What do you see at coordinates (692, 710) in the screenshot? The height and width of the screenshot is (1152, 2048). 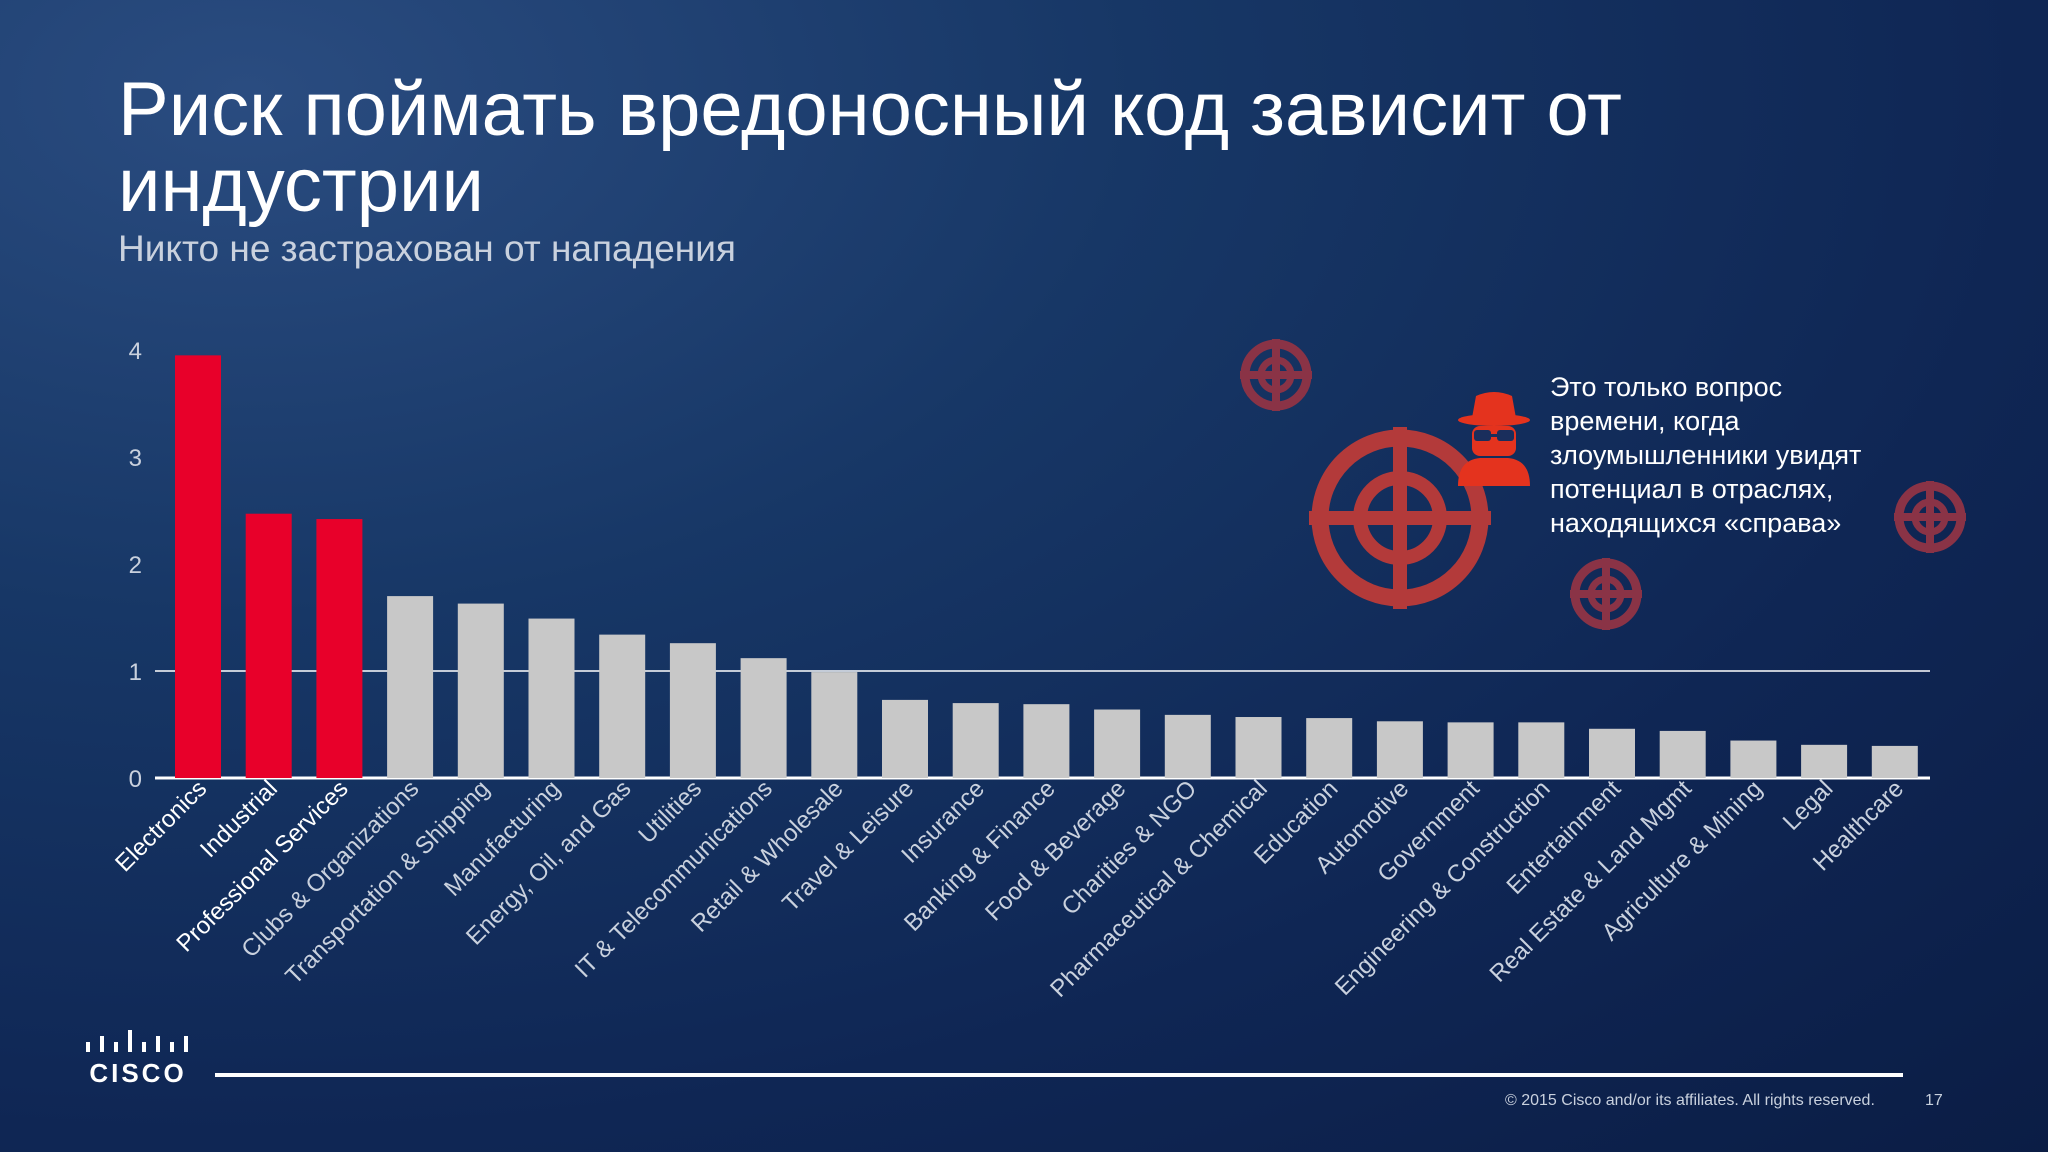 I see `bar-utilities` at bounding box center [692, 710].